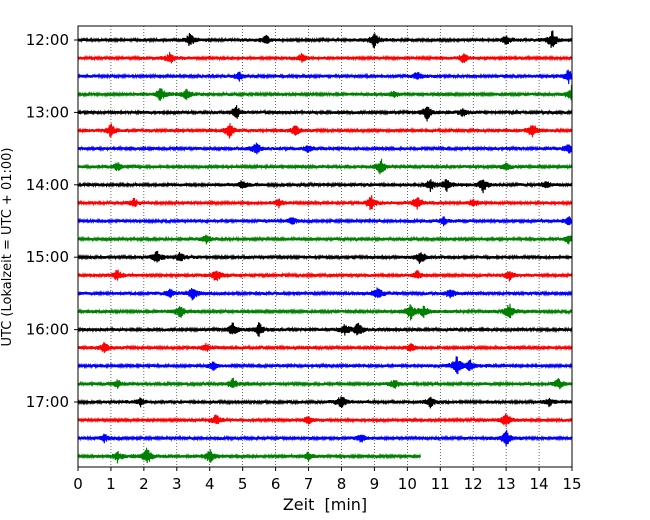 This screenshot has height=520, width=650. What do you see at coordinates (210, 484) in the screenshot?
I see `x-tick-label: 4` at bounding box center [210, 484].